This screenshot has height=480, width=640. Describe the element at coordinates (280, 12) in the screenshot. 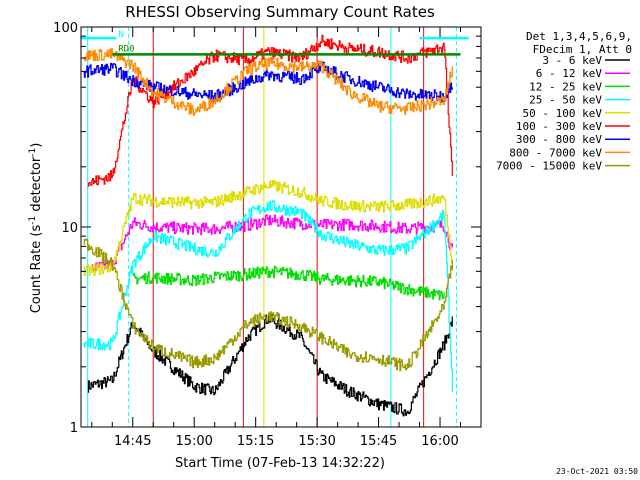

I see `chart-title: RHESSI Observing Summary Count Rates` at that location.